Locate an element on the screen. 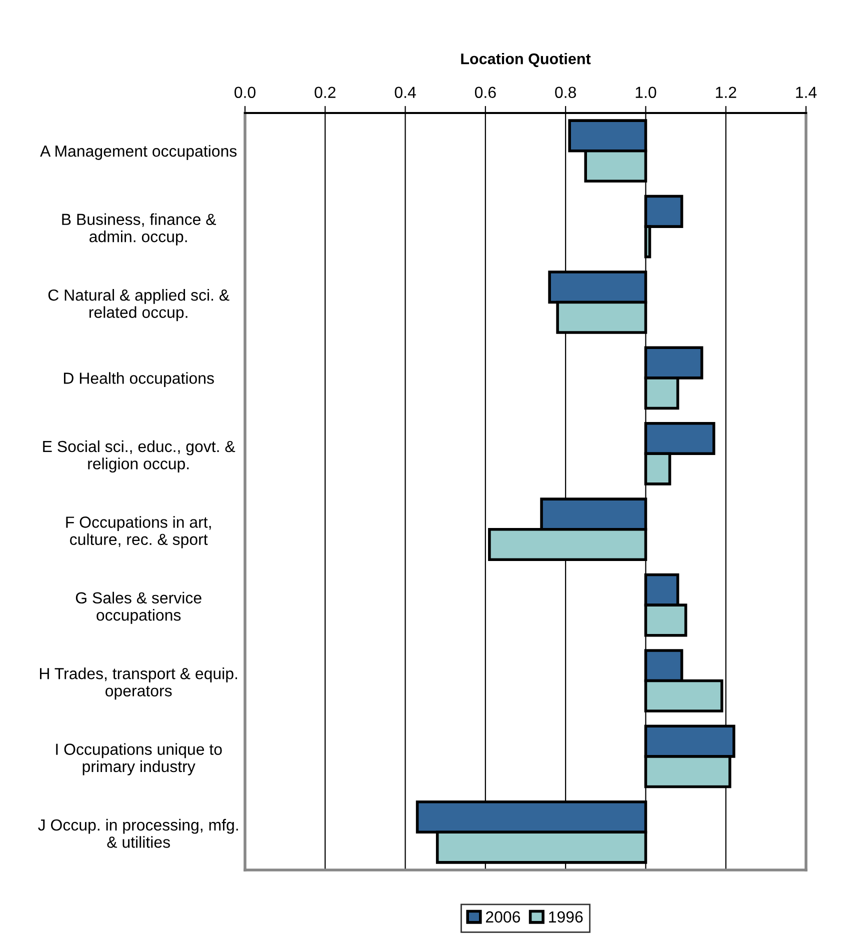 This screenshot has width=846, height=935. y-tick-label: B Business, finance & admin. occup. is located at coordinates (139, 229).